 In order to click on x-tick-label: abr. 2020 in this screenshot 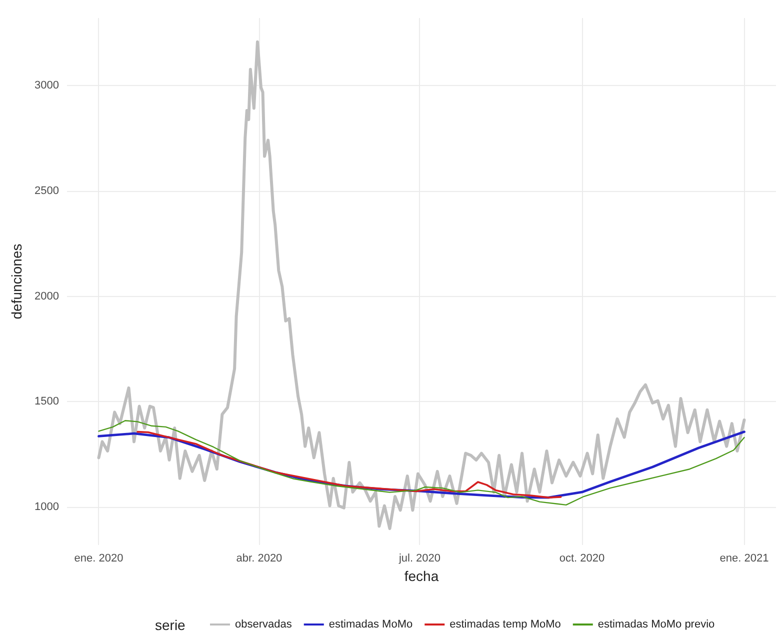, I will do `click(259, 558)`.